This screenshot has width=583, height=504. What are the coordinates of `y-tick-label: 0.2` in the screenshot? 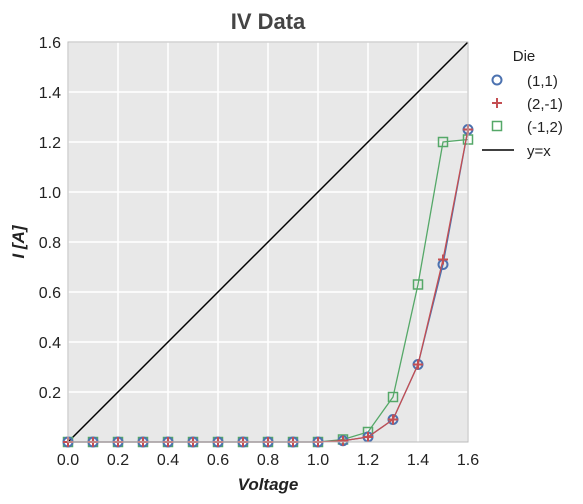 It's located at (50, 393).